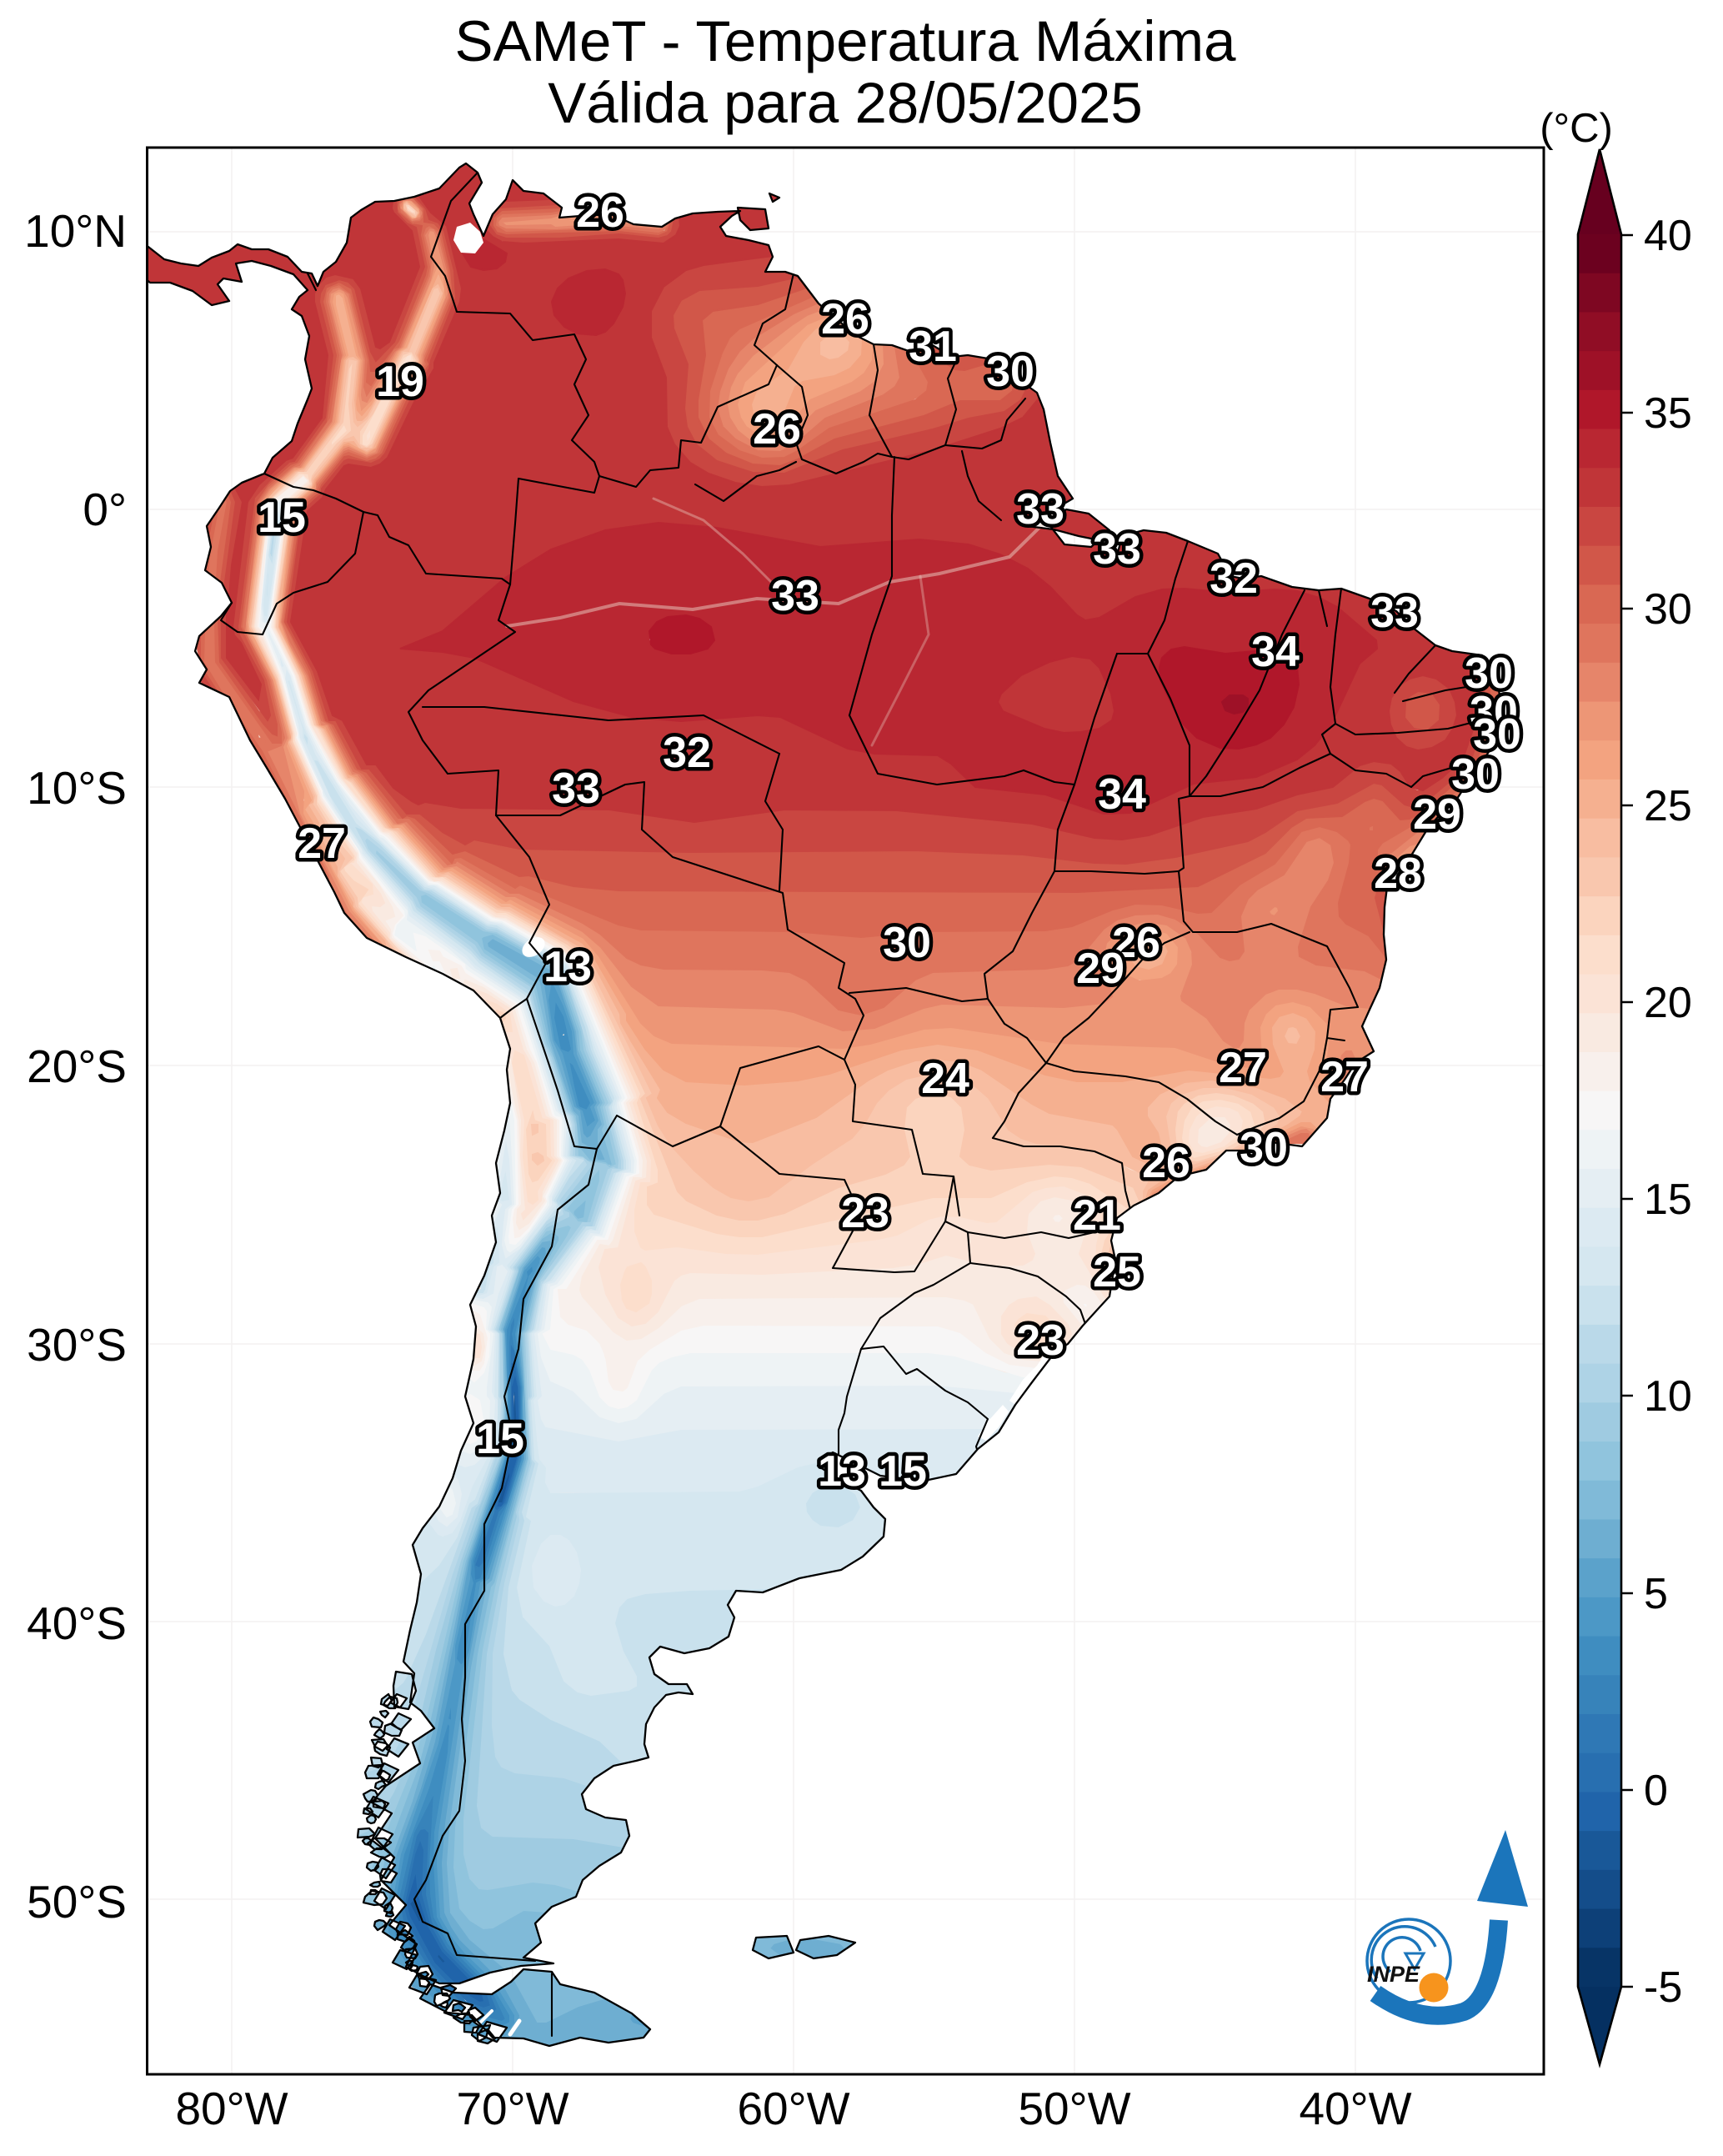  I want to click on svg-text: -5, so click(1663, 1988).